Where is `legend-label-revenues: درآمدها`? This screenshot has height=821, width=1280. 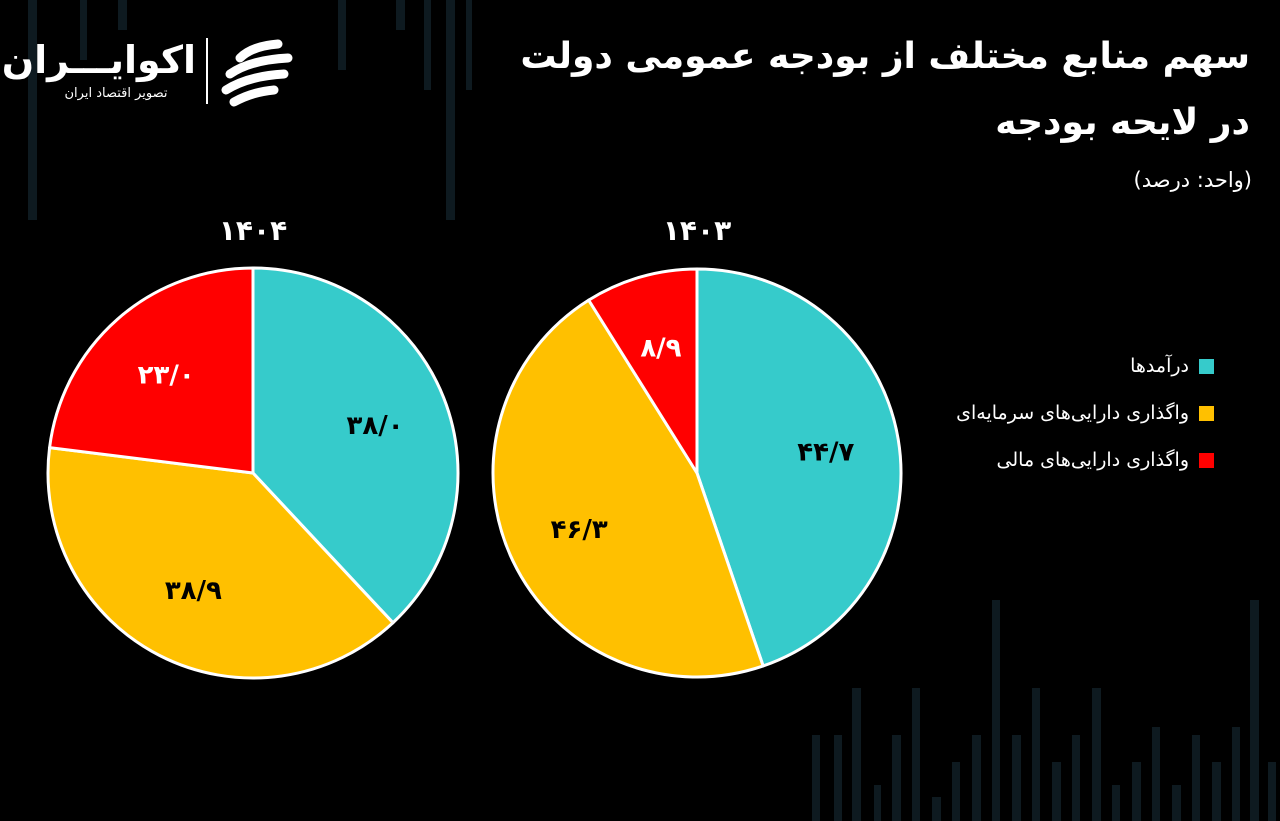 legend-label-revenues: درآمدها is located at coordinates (1159, 366).